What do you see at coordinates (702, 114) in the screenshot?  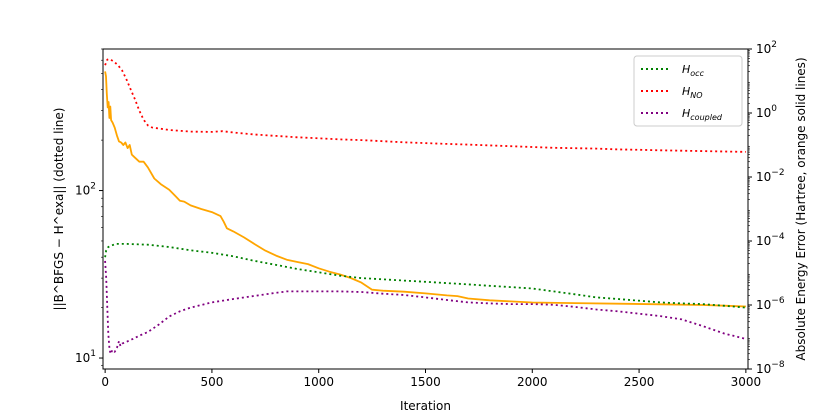 I see `legend-label-h-coupled: Hcoupled` at bounding box center [702, 114].